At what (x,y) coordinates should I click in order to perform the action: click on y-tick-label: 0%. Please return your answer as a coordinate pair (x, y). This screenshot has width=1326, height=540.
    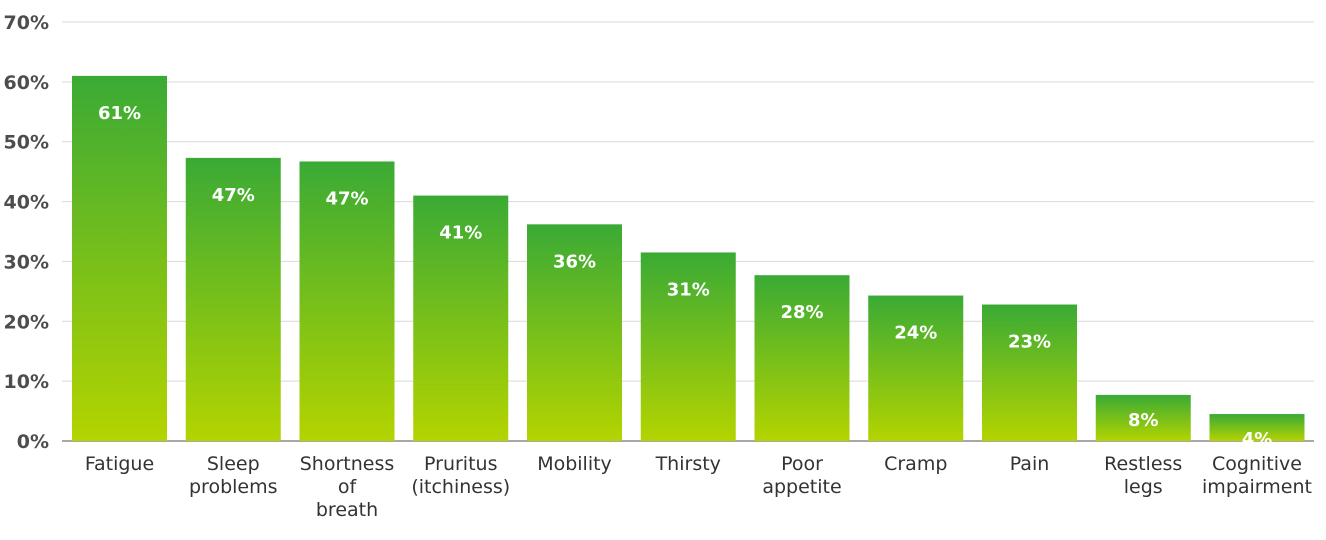
    Looking at the image, I should click on (33, 442).